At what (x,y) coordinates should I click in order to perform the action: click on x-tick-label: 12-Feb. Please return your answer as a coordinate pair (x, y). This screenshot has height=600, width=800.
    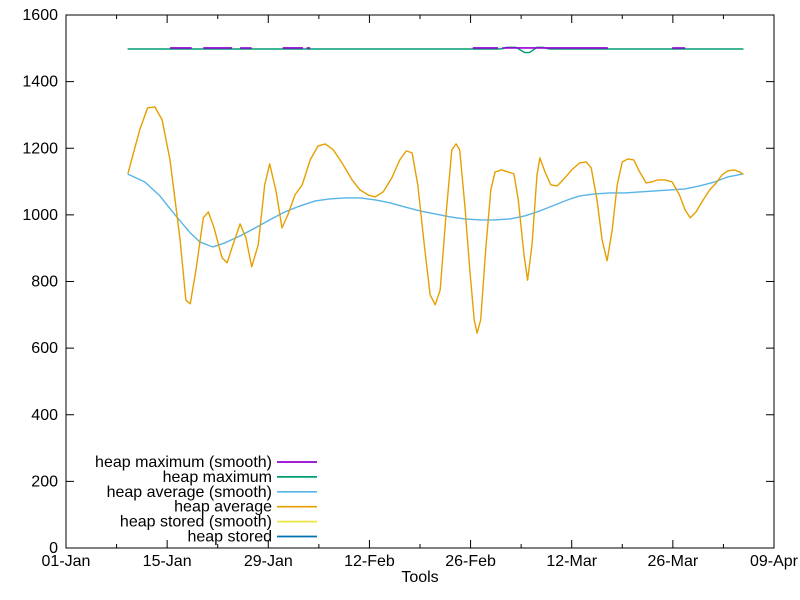
    Looking at the image, I should click on (369, 561).